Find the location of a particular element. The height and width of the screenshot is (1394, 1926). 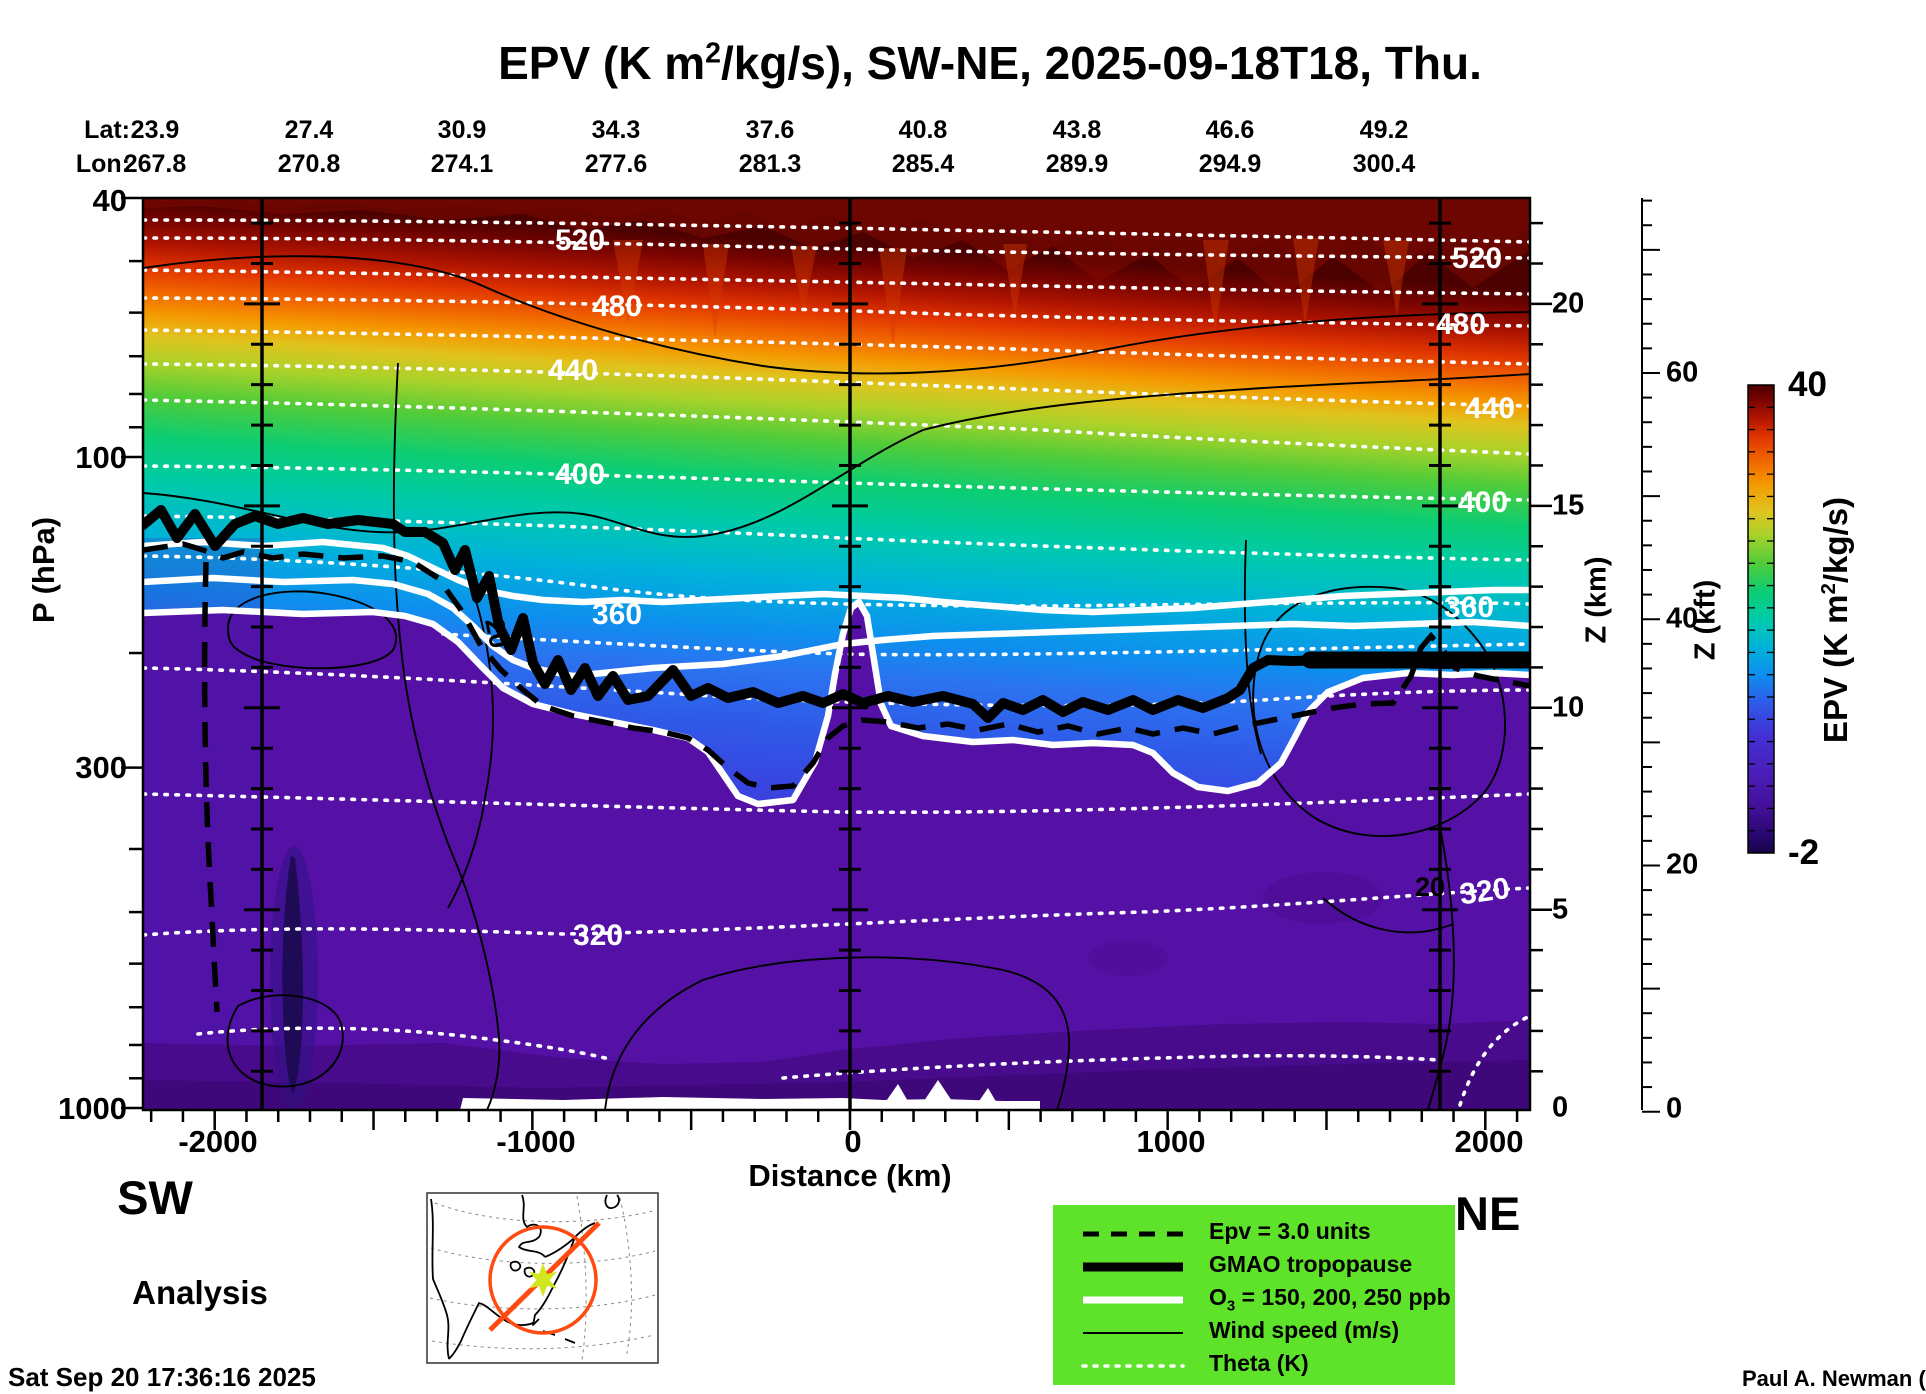

lat-value: 37.6 is located at coordinates (770, 130).